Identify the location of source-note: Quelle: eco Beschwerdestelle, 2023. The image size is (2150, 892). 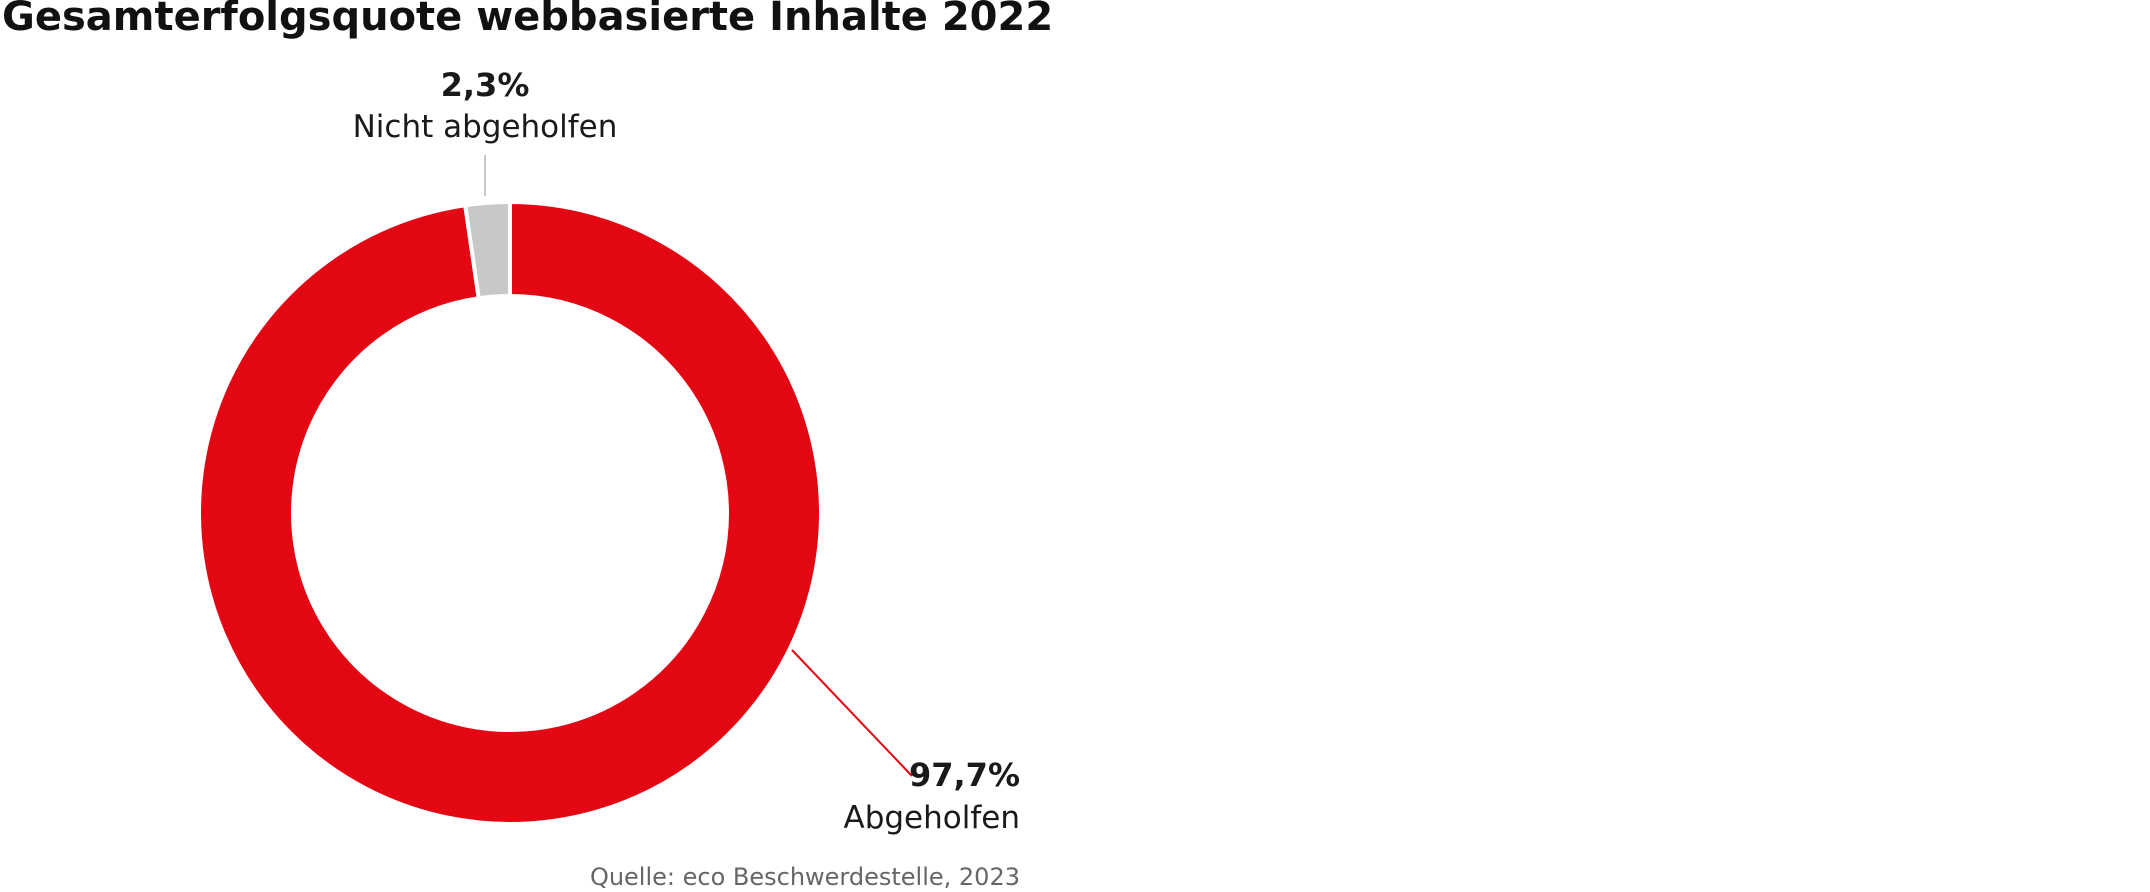
(805, 877).